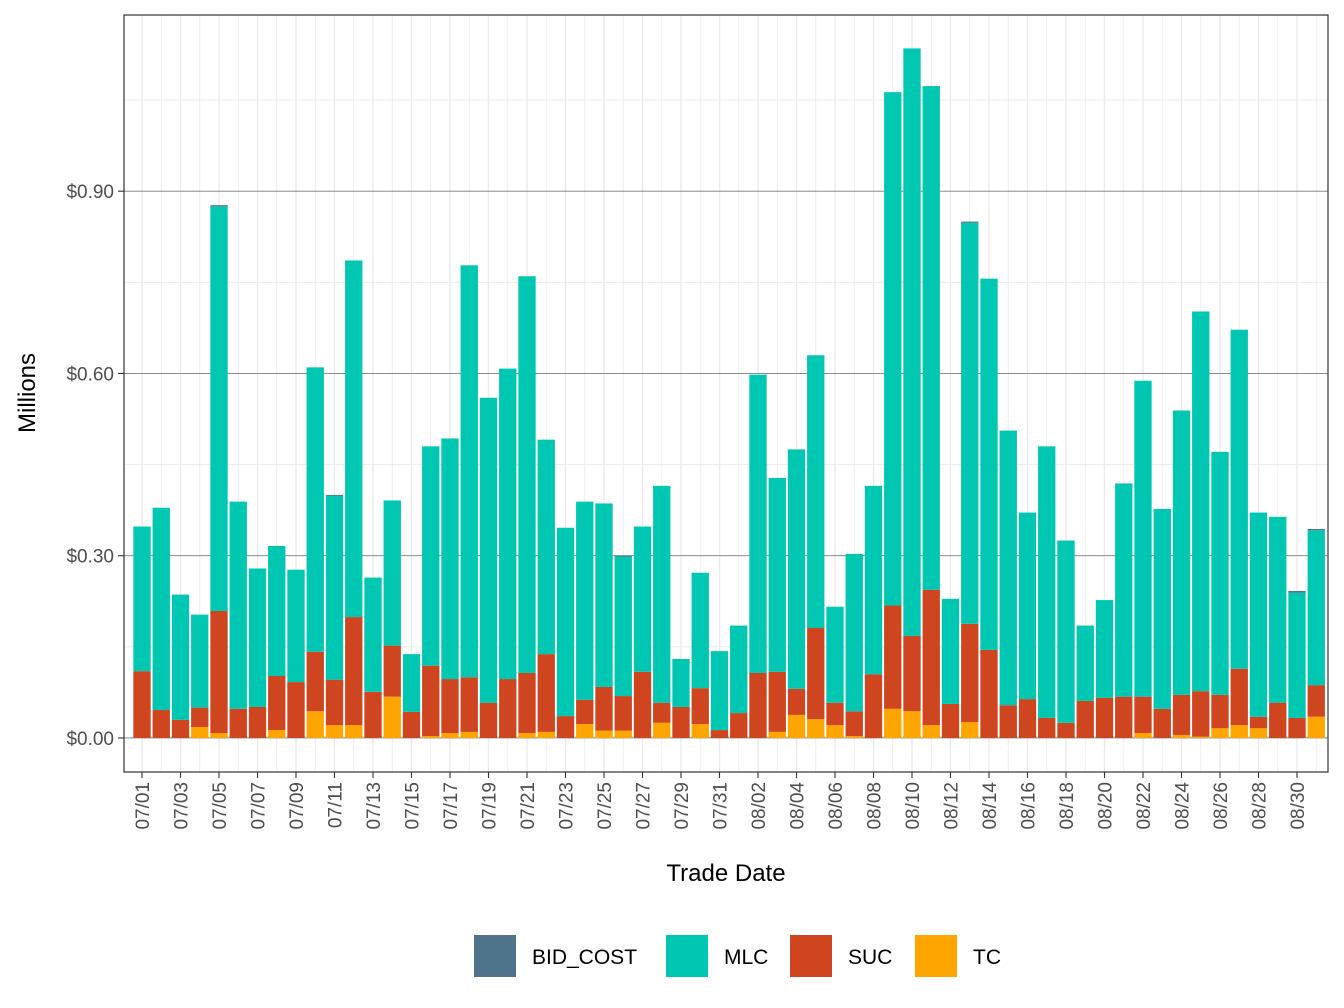 Image resolution: width=1344 pixels, height=1008 pixels. Describe the element at coordinates (411, 683) in the screenshot. I see `bar-mlc-07/15` at that location.